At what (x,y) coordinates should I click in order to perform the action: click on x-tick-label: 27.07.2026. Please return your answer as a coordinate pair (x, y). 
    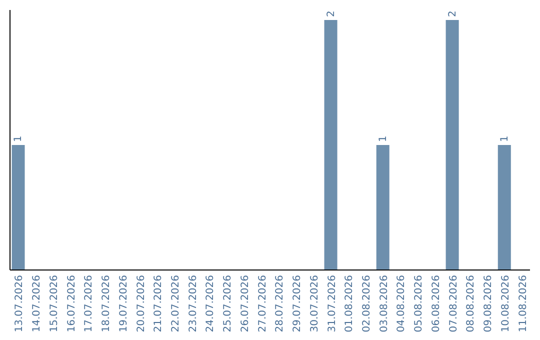
    Looking at the image, I should click on (262, 303).